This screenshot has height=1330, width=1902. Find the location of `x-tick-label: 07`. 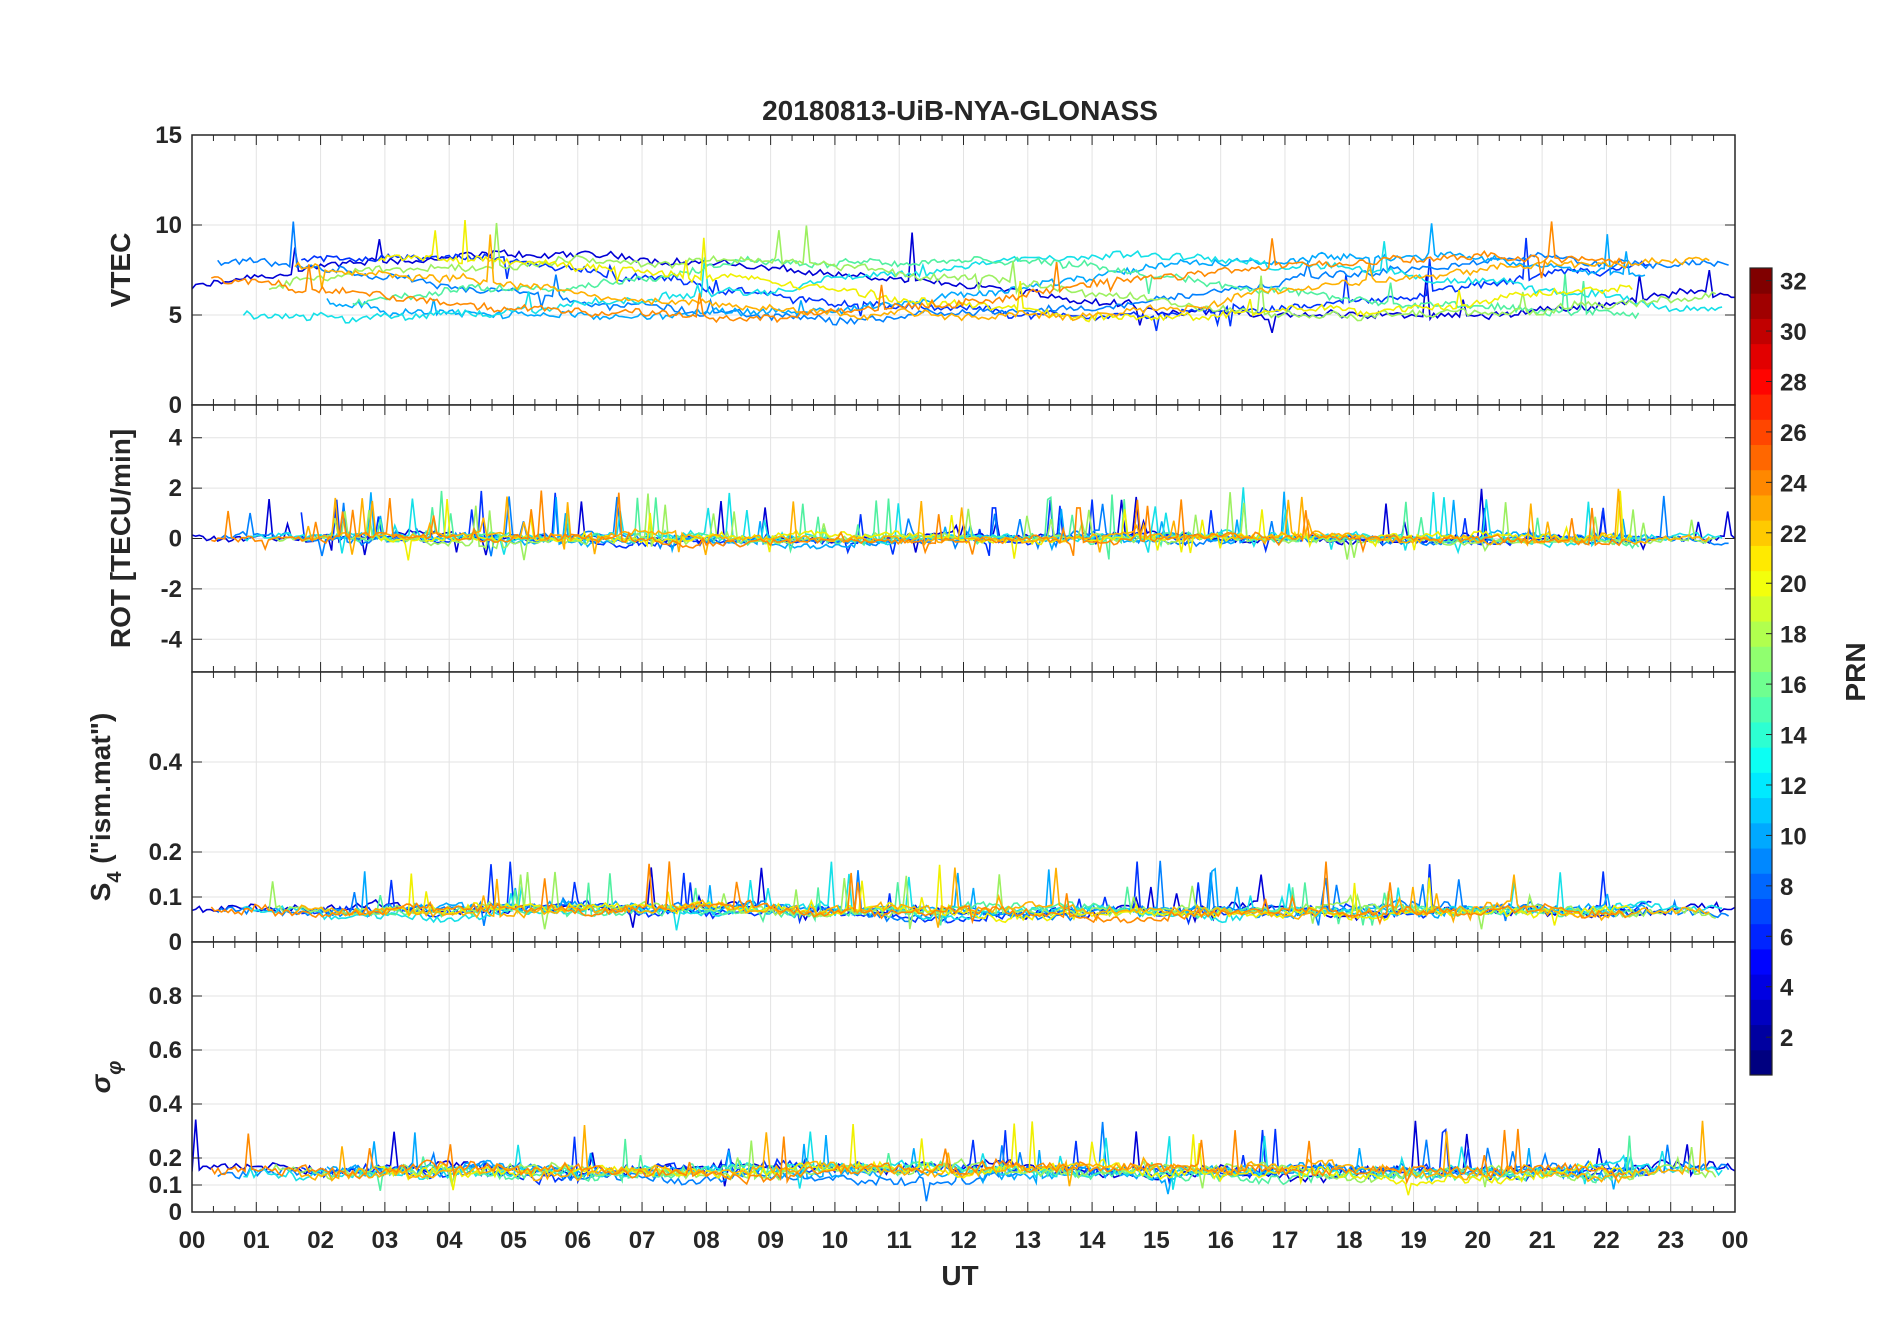

x-tick-label: 07 is located at coordinates (642, 1240).